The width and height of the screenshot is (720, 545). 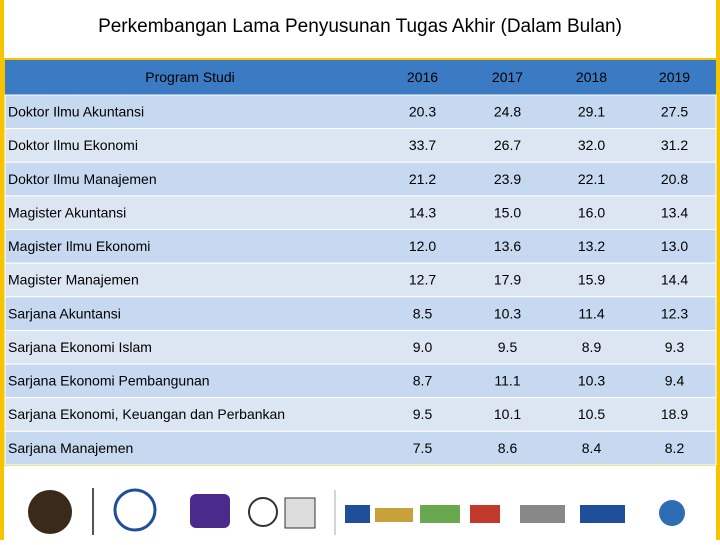 What do you see at coordinates (360, 77) in the screenshot?
I see `header-row` at bounding box center [360, 77].